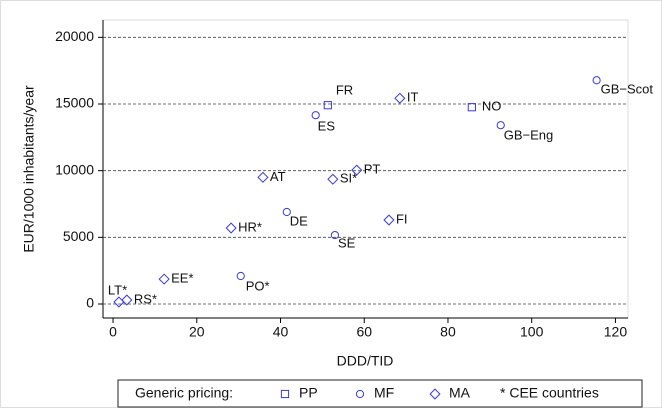  What do you see at coordinates (90, 303) in the screenshot?
I see `y-tick-label: 0` at bounding box center [90, 303].